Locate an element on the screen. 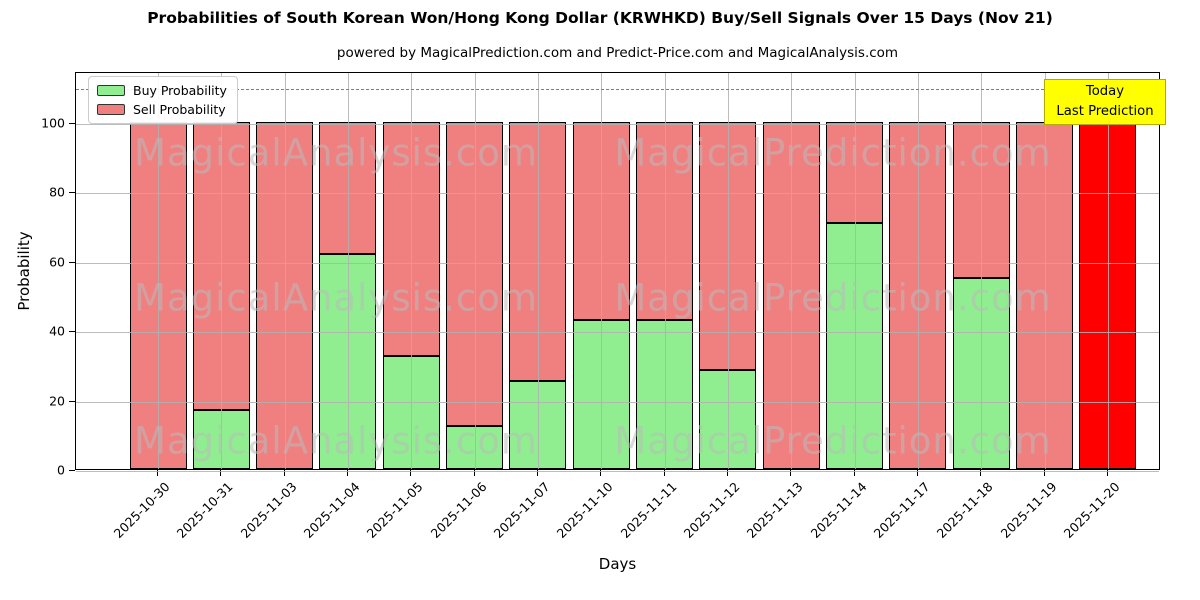 The image size is (1200, 600). legend-label: Buy Probability is located at coordinates (180, 90).